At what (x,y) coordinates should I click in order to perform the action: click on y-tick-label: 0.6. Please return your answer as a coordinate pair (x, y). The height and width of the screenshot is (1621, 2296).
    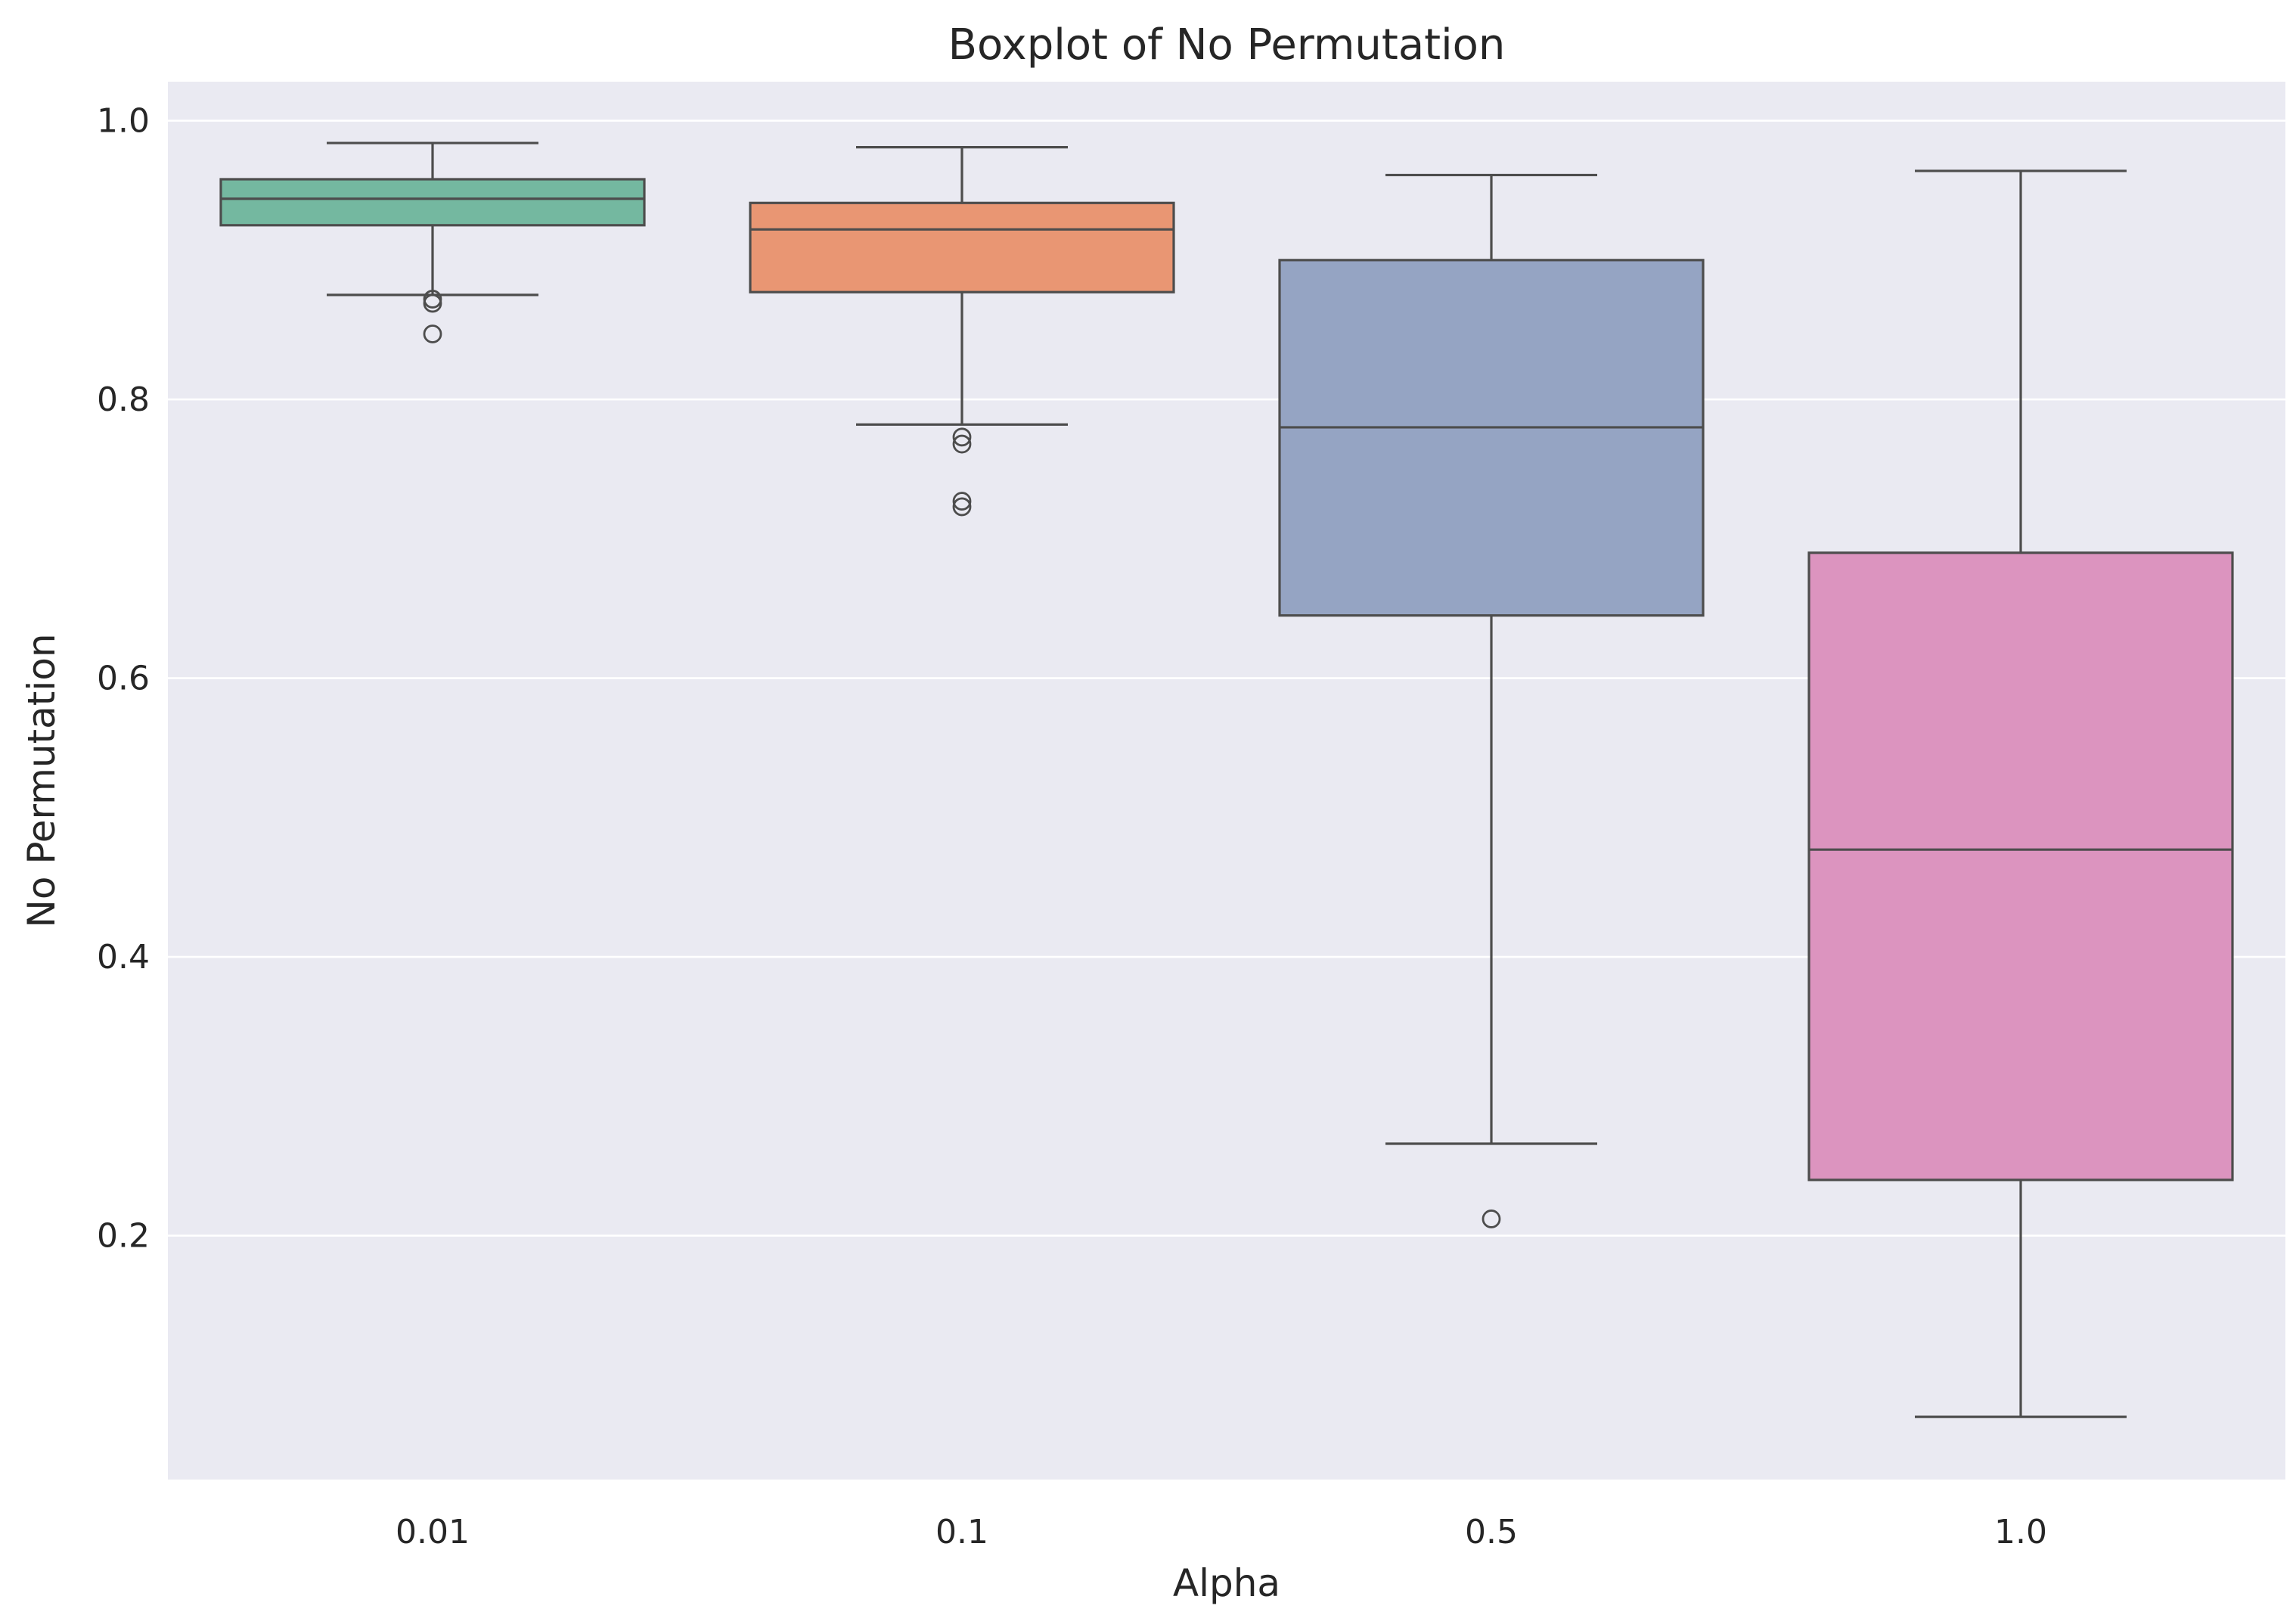
    Looking at the image, I should click on (123, 679).